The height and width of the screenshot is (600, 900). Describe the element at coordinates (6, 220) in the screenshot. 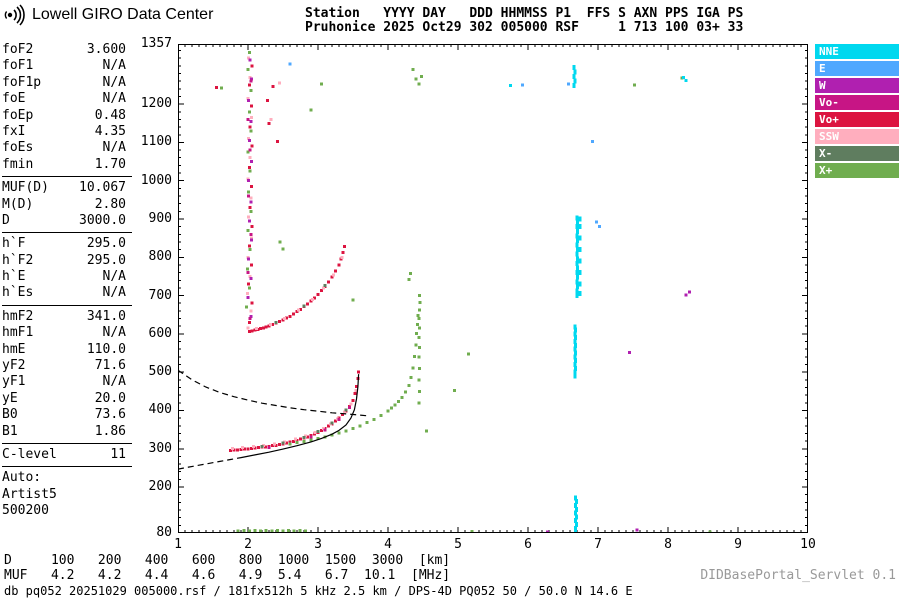

I see `param-label: D` at that location.